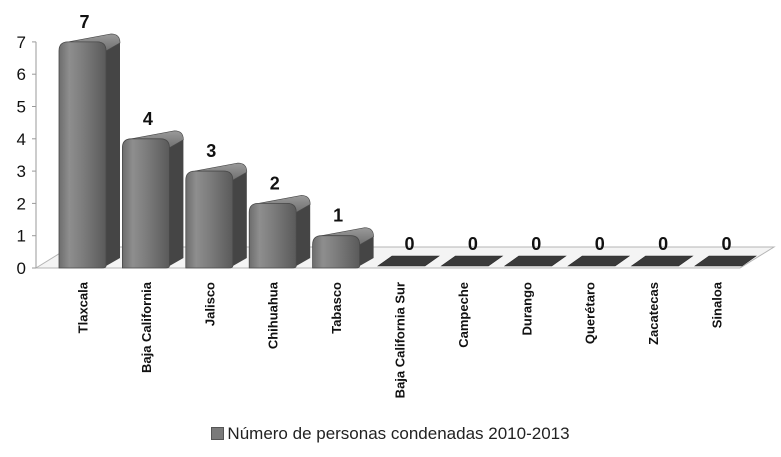 The width and height of the screenshot is (781, 457). What do you see at coordinates (146, 327) in the screenshot?
I see `x-tick-label: Baja California` at bounding box center [146, 327].